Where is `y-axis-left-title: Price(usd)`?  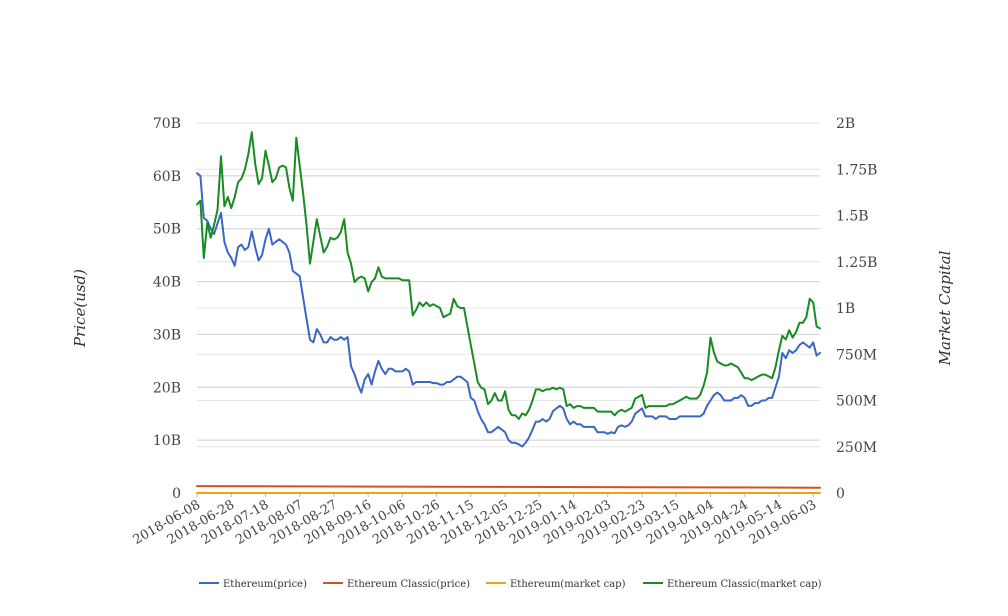 y-axis-left-title: Price(usd) is located at coordinates (80, 308).